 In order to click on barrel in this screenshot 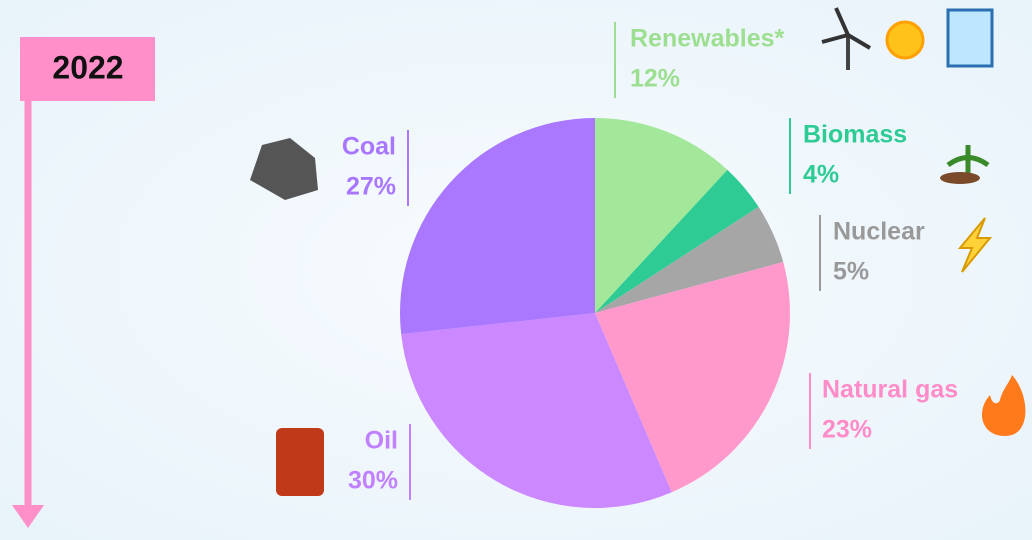, I will do `click(300, 462)`.